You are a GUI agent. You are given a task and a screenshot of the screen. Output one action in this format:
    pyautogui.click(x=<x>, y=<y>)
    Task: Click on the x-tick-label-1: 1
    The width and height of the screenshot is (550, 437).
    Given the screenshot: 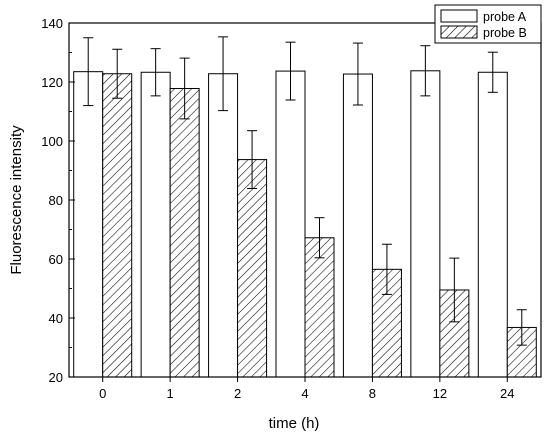 What is the action you would take?
    pyautogui.click(x=170, y=393)
    